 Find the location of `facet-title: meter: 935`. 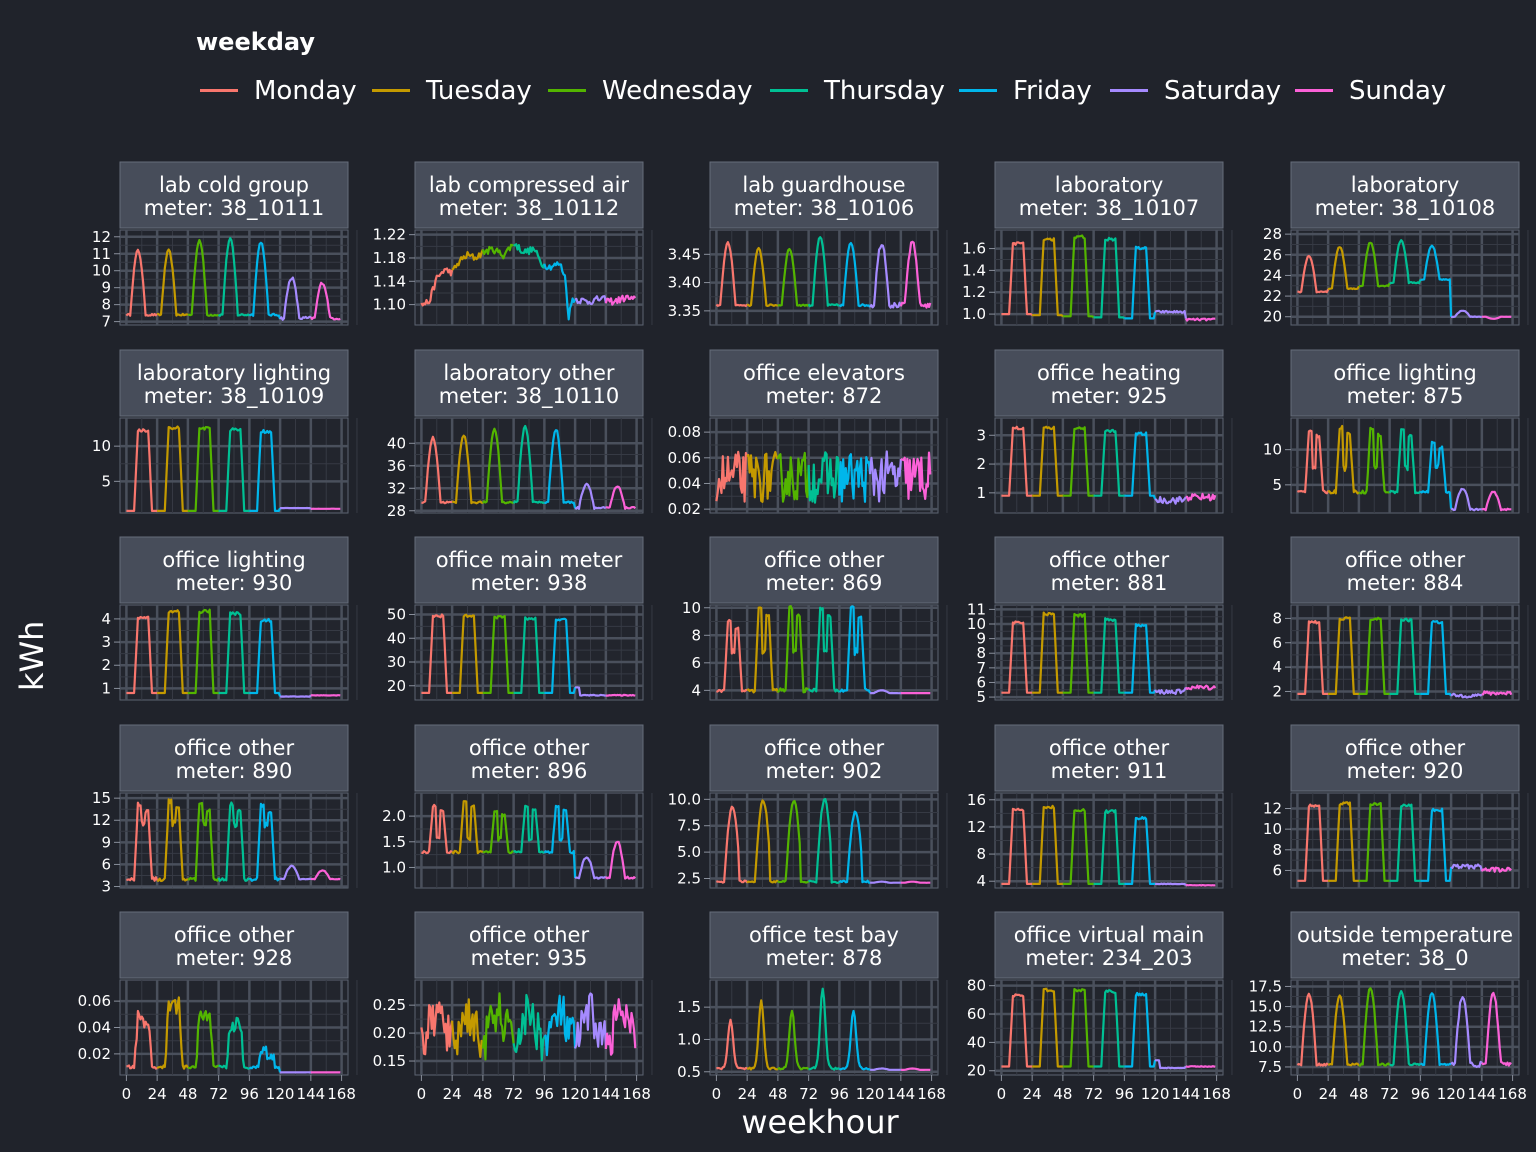

facet-title: meter: 935 is located at coordinates (529, 958).